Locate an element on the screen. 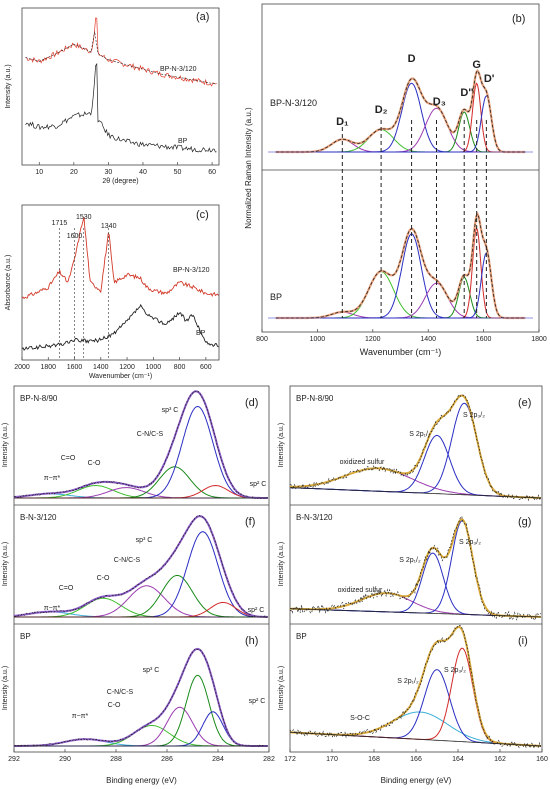  panel-b-tick-label: 1800 is located at coordinates (539, 339).